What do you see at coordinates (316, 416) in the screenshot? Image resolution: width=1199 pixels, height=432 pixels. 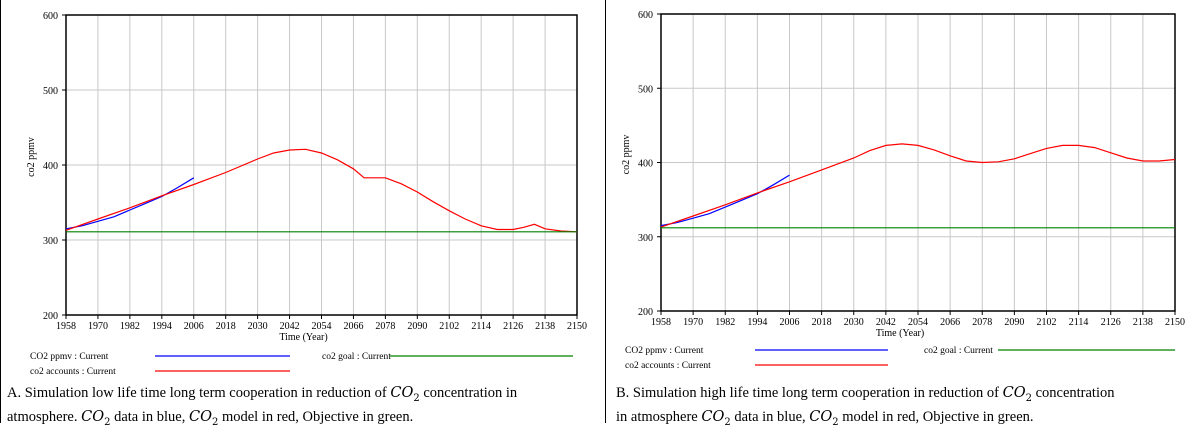 I see `caption-a-text-5: model in red, Objective in green.` at bounding box center [316, 416].